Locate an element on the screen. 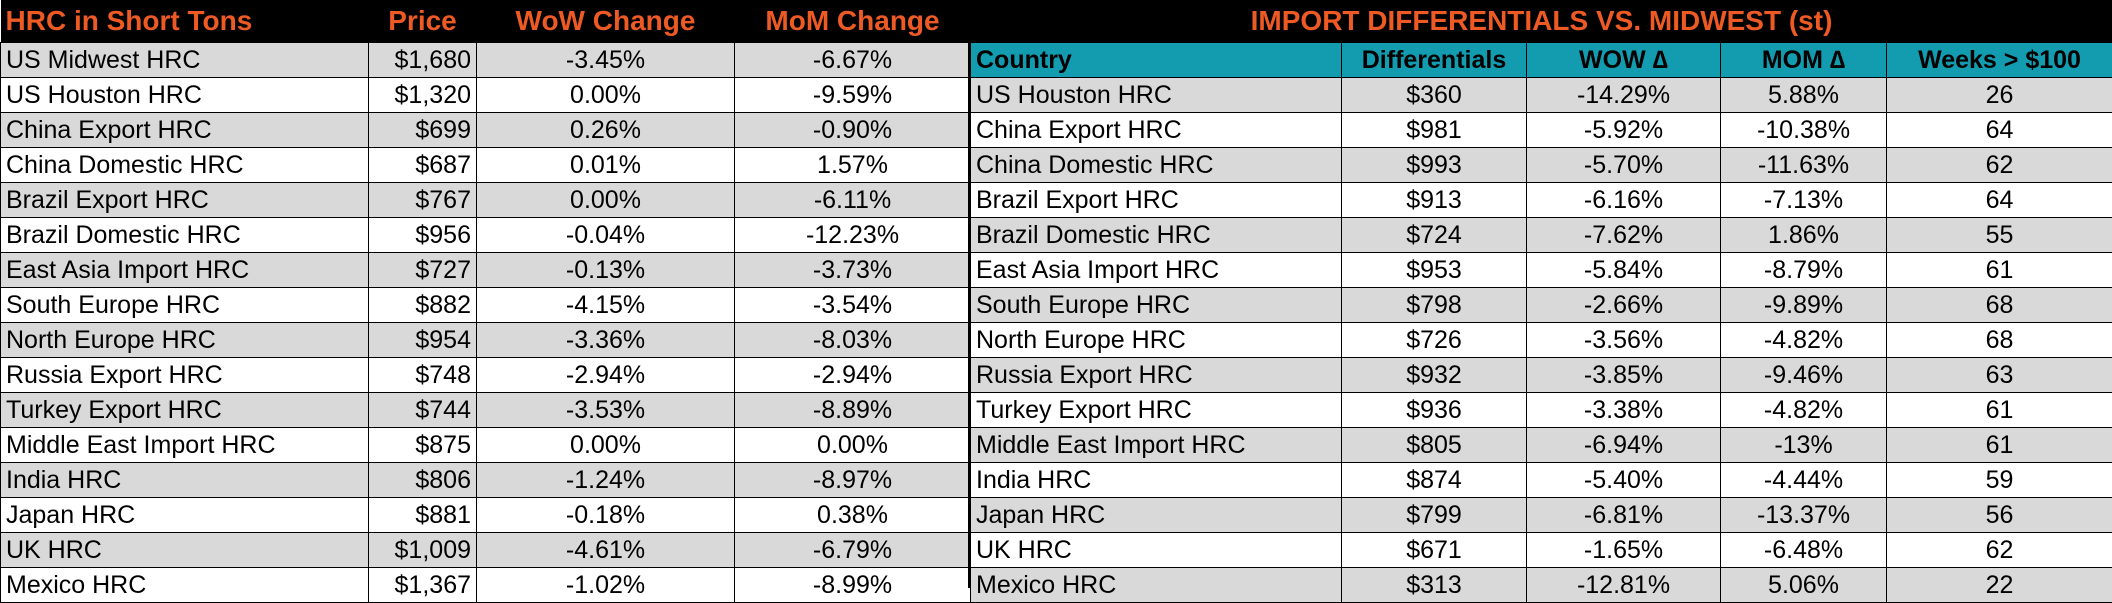 The width and height of the screenshot is (2112, 603). mom-delta-cell: -13.37% is located at coordinates (1804, 515).